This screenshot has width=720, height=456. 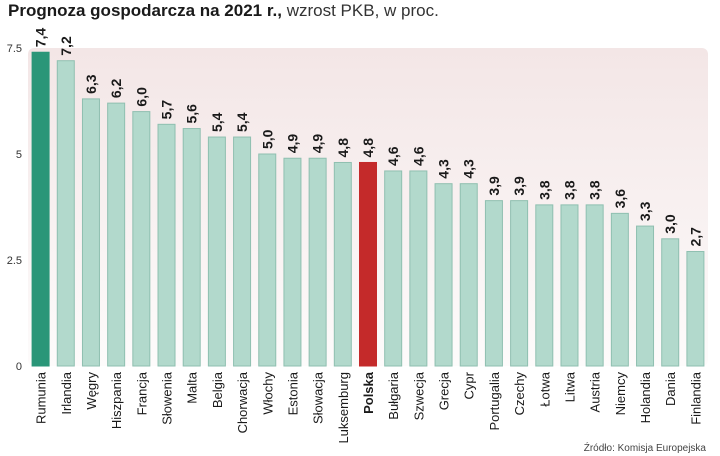 What do you see at coordinates (368, 392) in the screenshot?
I see `category-label: Polska` at bounding box center [368, 392].